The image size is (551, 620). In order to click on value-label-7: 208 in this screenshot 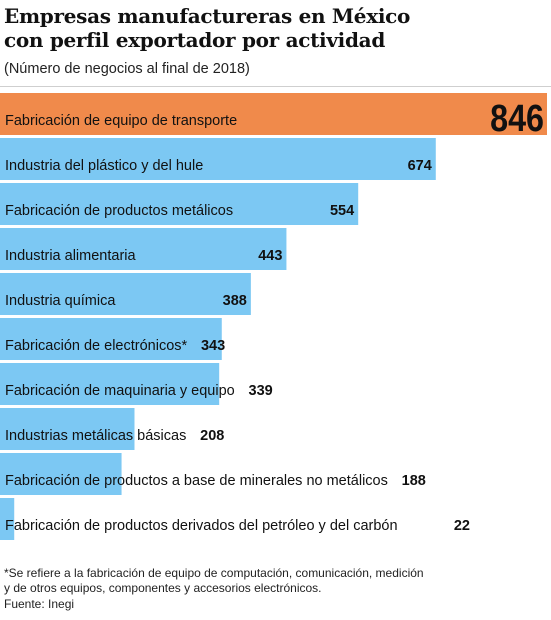, I will do `click(212, 436)`.